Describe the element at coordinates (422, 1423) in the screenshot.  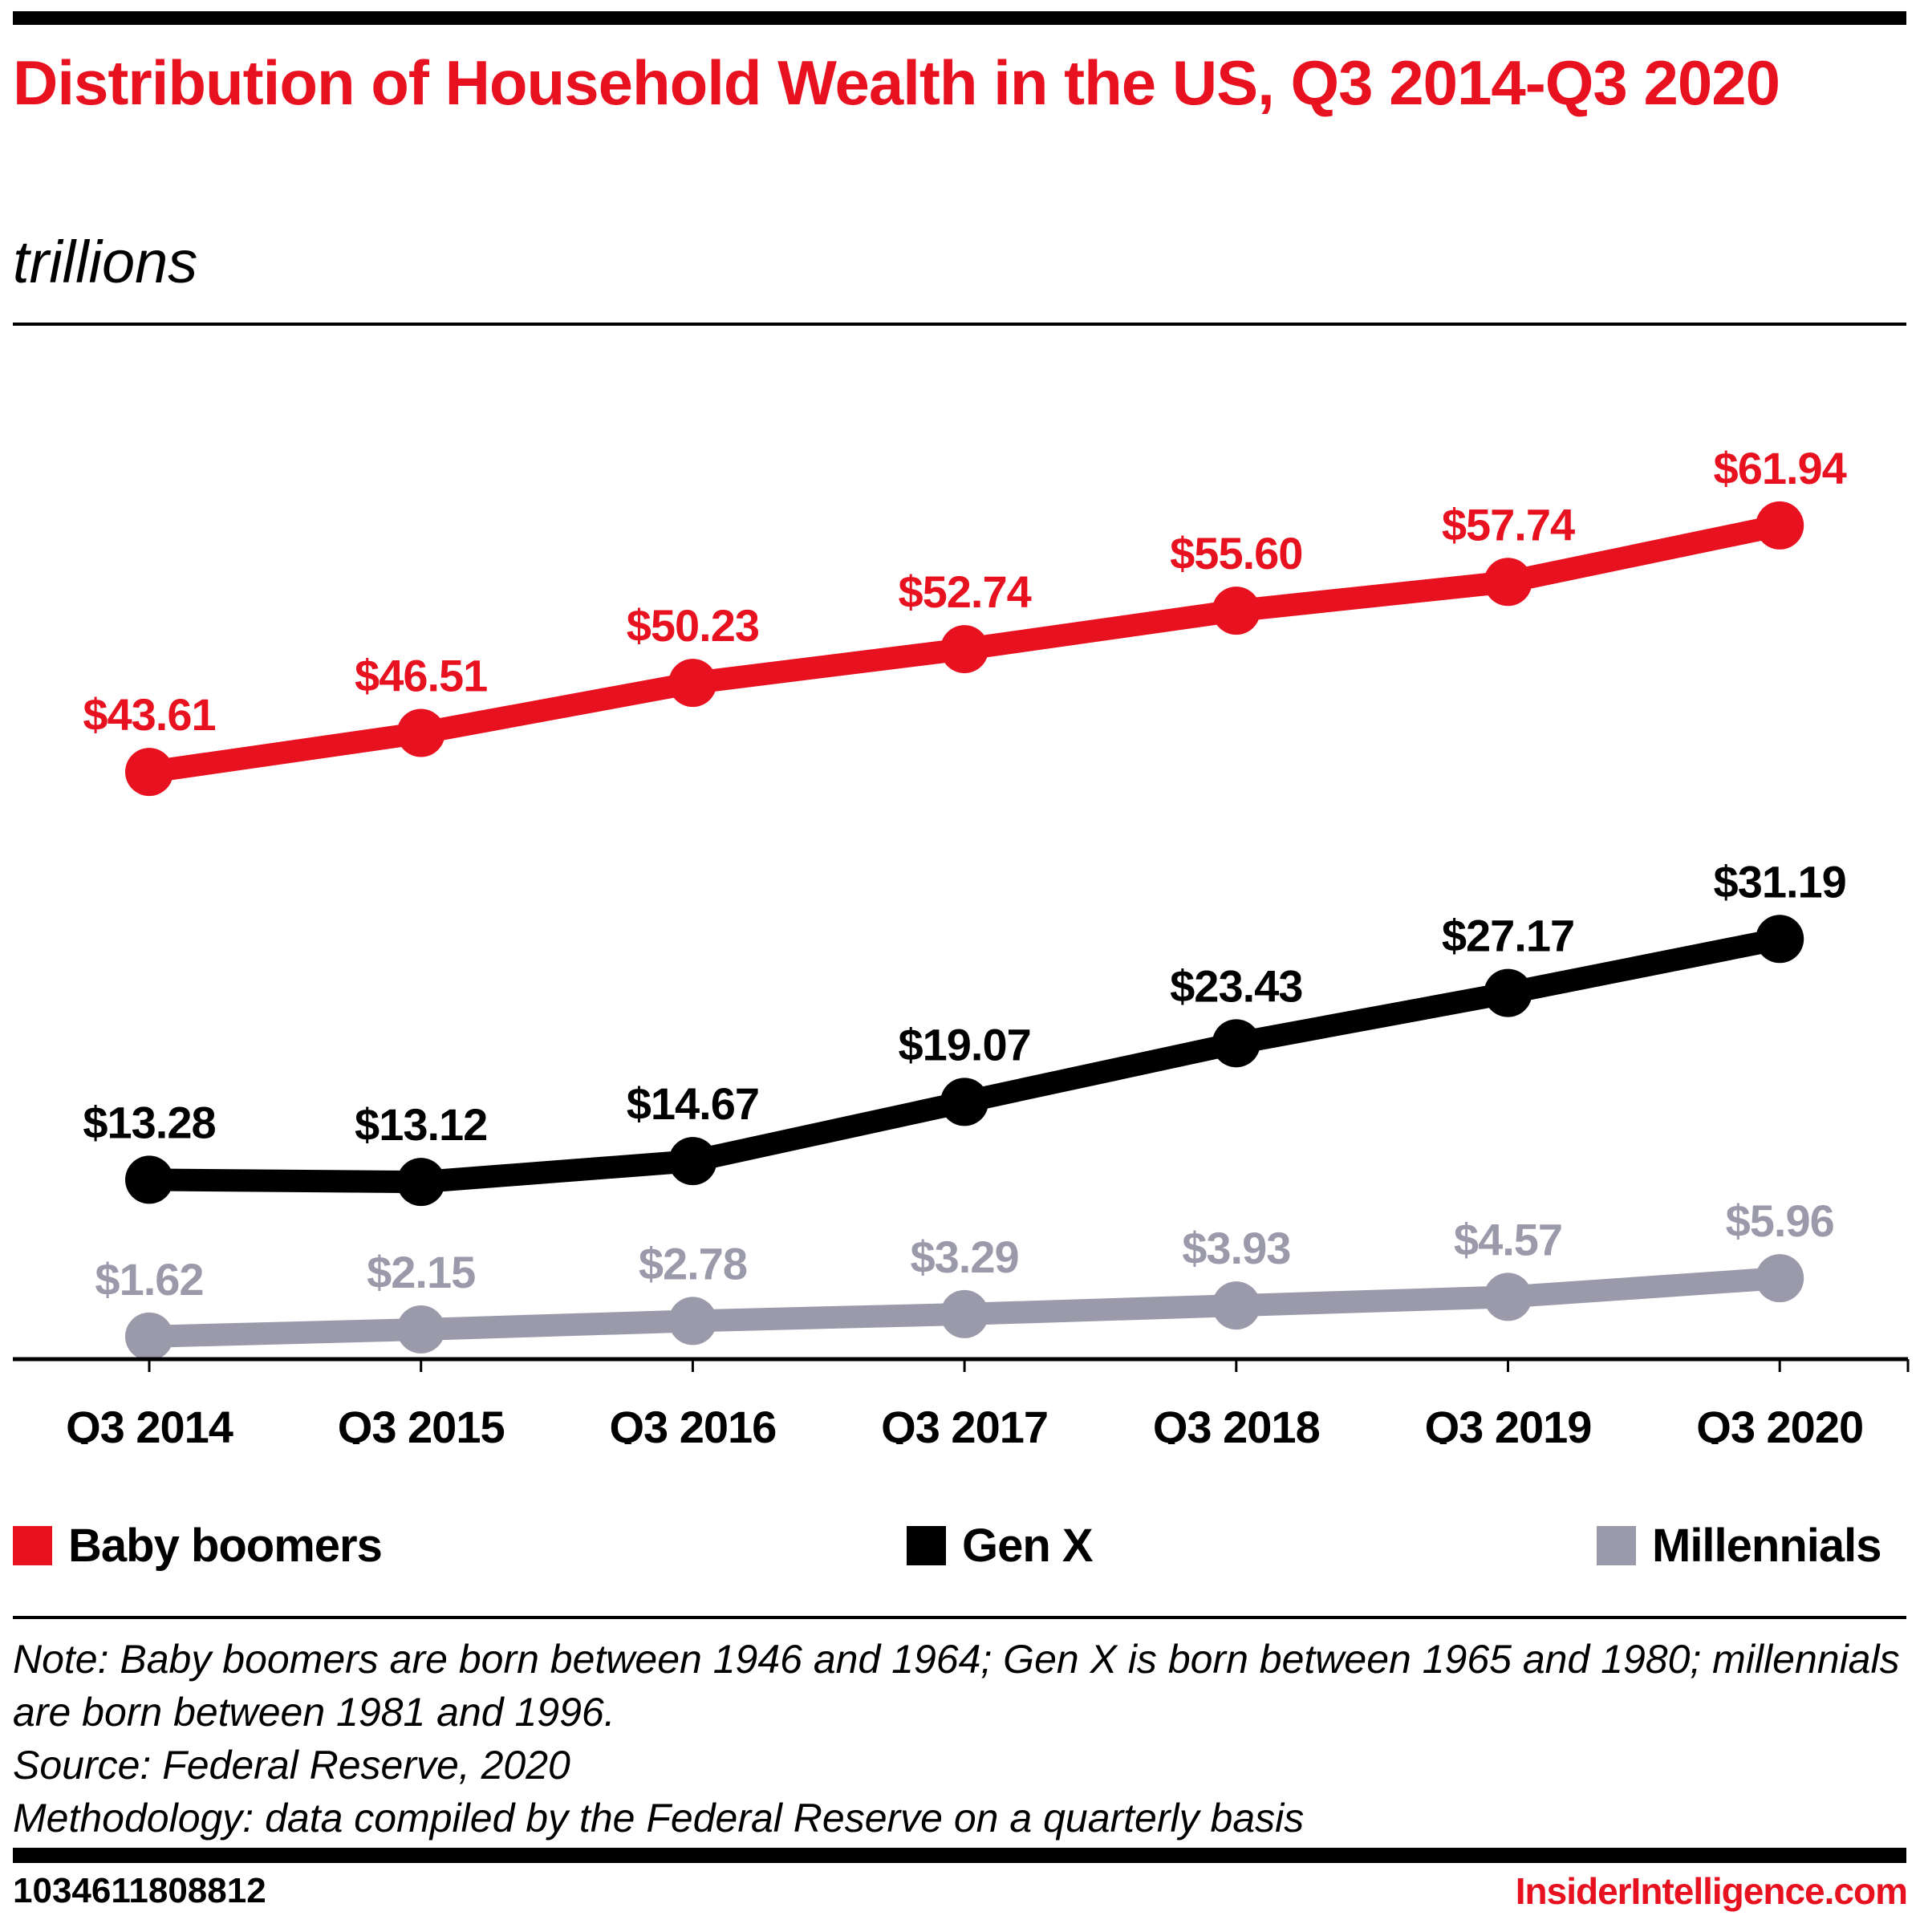
I see `x-tick-label: Q3 2015` at that location.